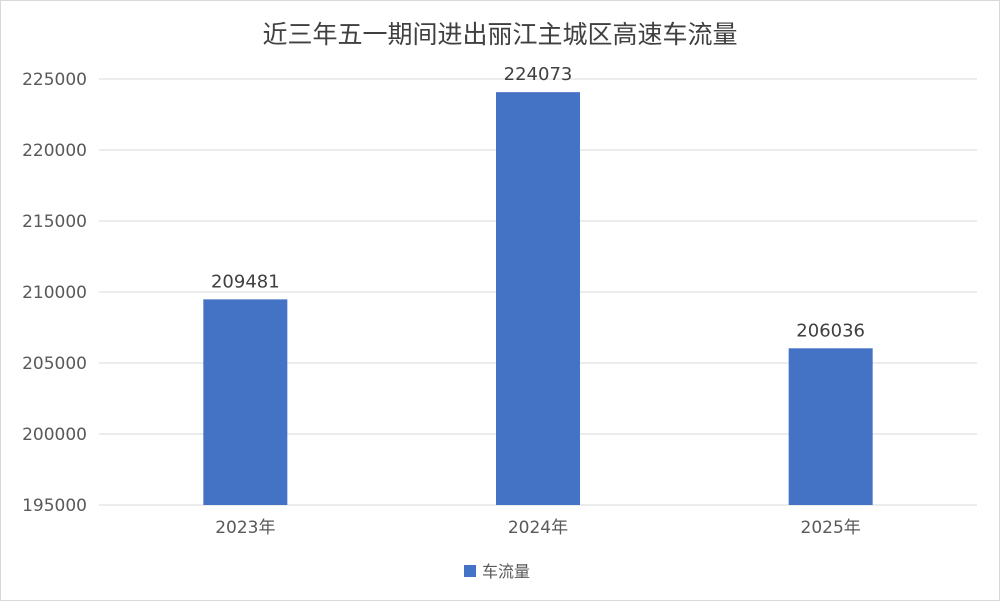 The image size is (1000, 601). I want to click on y-tick-label: 210000, so click(54, 293).